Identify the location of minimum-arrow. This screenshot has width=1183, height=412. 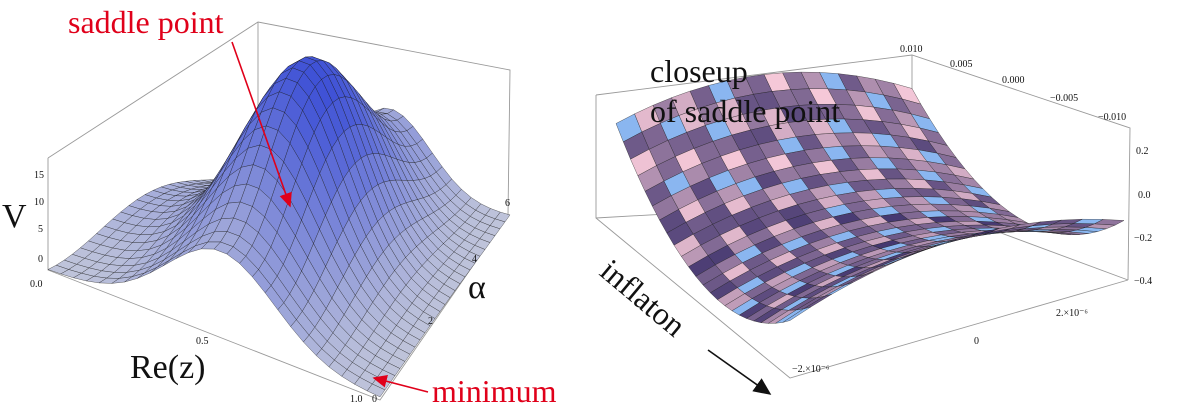
(400, 384).